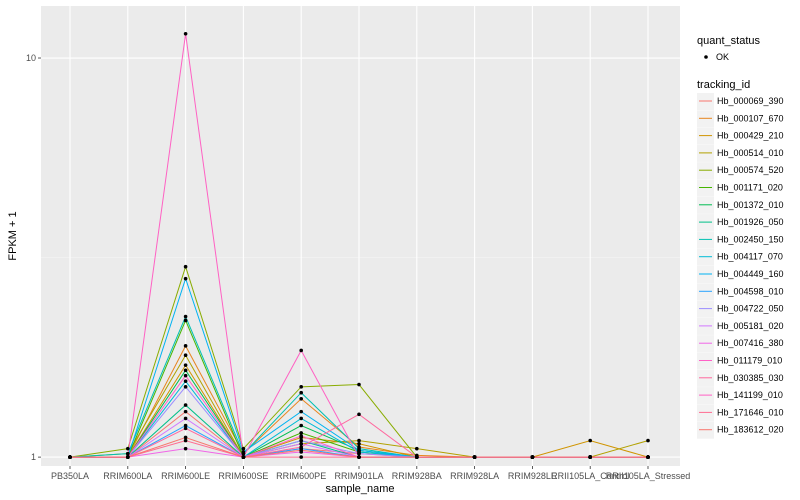 The image size is (800, 500). I want to click on legend-label: Hb_183612_020, so click(750, 430).